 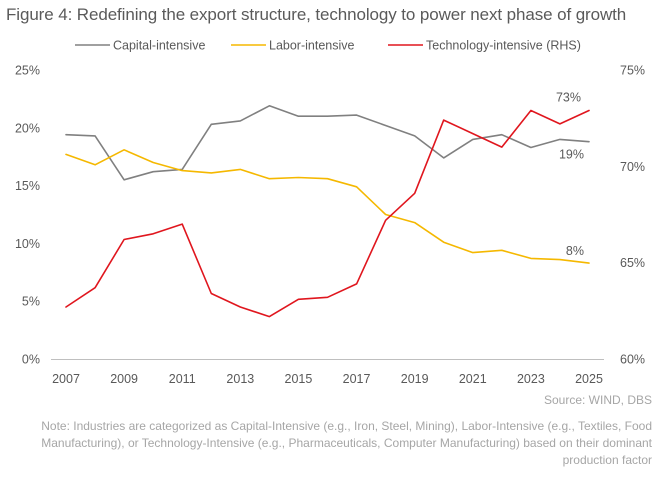 I want to click on series-line-capital-intensive, so click(x=327, y=143).